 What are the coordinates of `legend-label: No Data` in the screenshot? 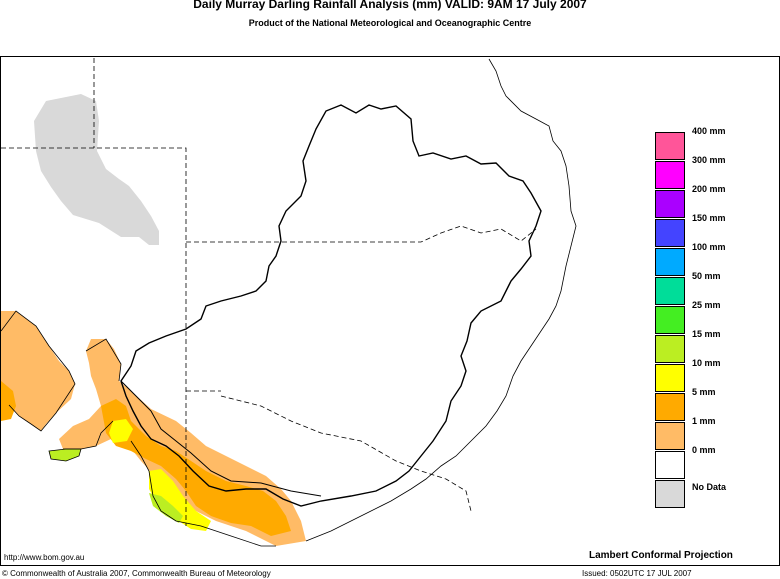 It's located at (709, 487).